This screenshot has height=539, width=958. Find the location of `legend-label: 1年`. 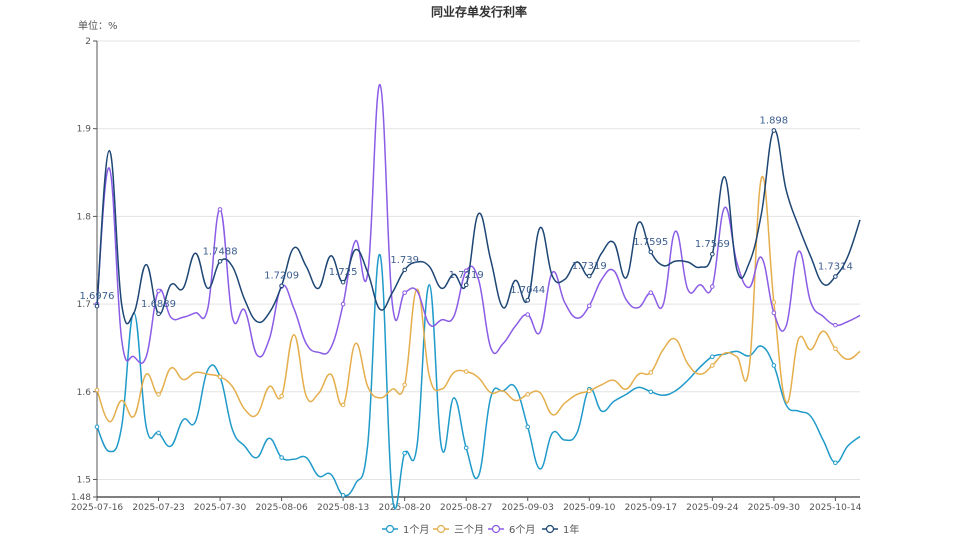

legend-label: 1年 is located at coordinates (571, 529).